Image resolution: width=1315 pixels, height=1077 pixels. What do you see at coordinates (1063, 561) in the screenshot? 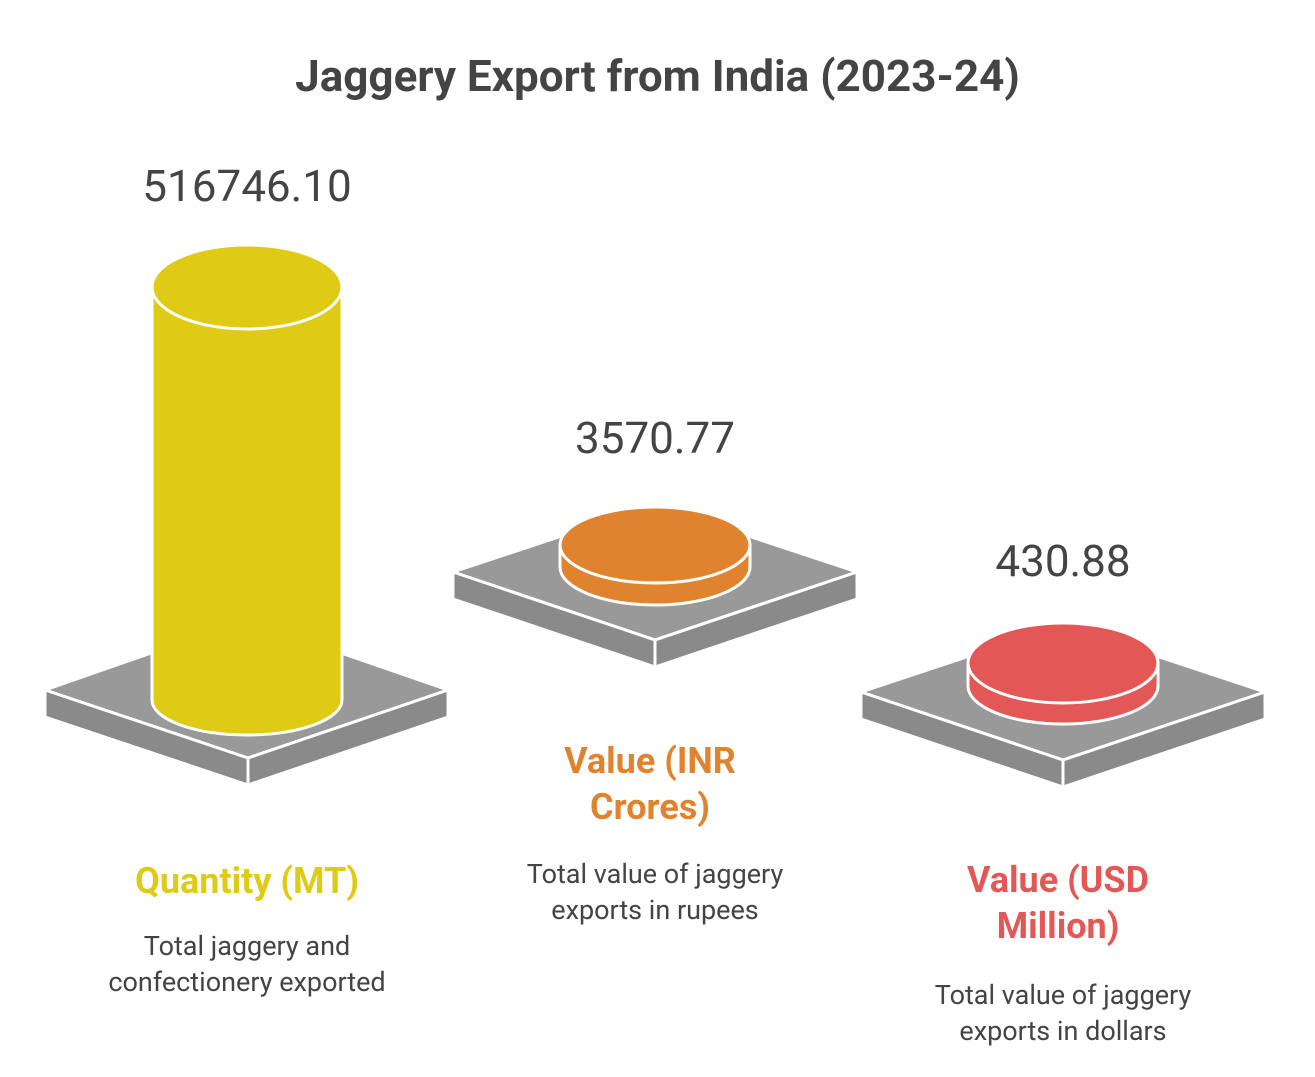
I see `value: 430.88` at bounding box center [1063, 561].